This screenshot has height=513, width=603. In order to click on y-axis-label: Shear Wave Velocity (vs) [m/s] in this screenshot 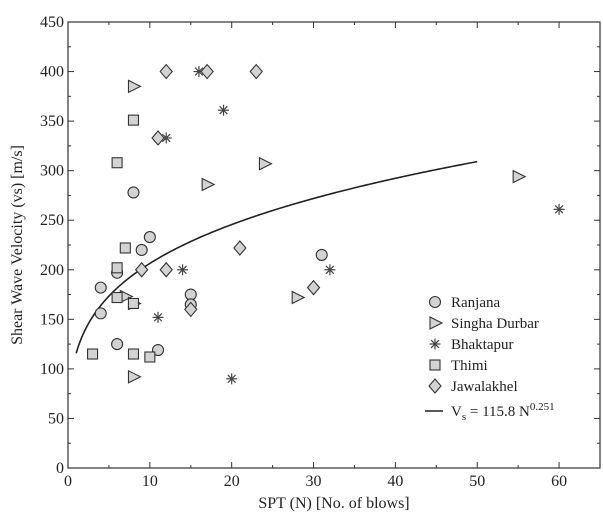, I will do `click(17, 245)`.